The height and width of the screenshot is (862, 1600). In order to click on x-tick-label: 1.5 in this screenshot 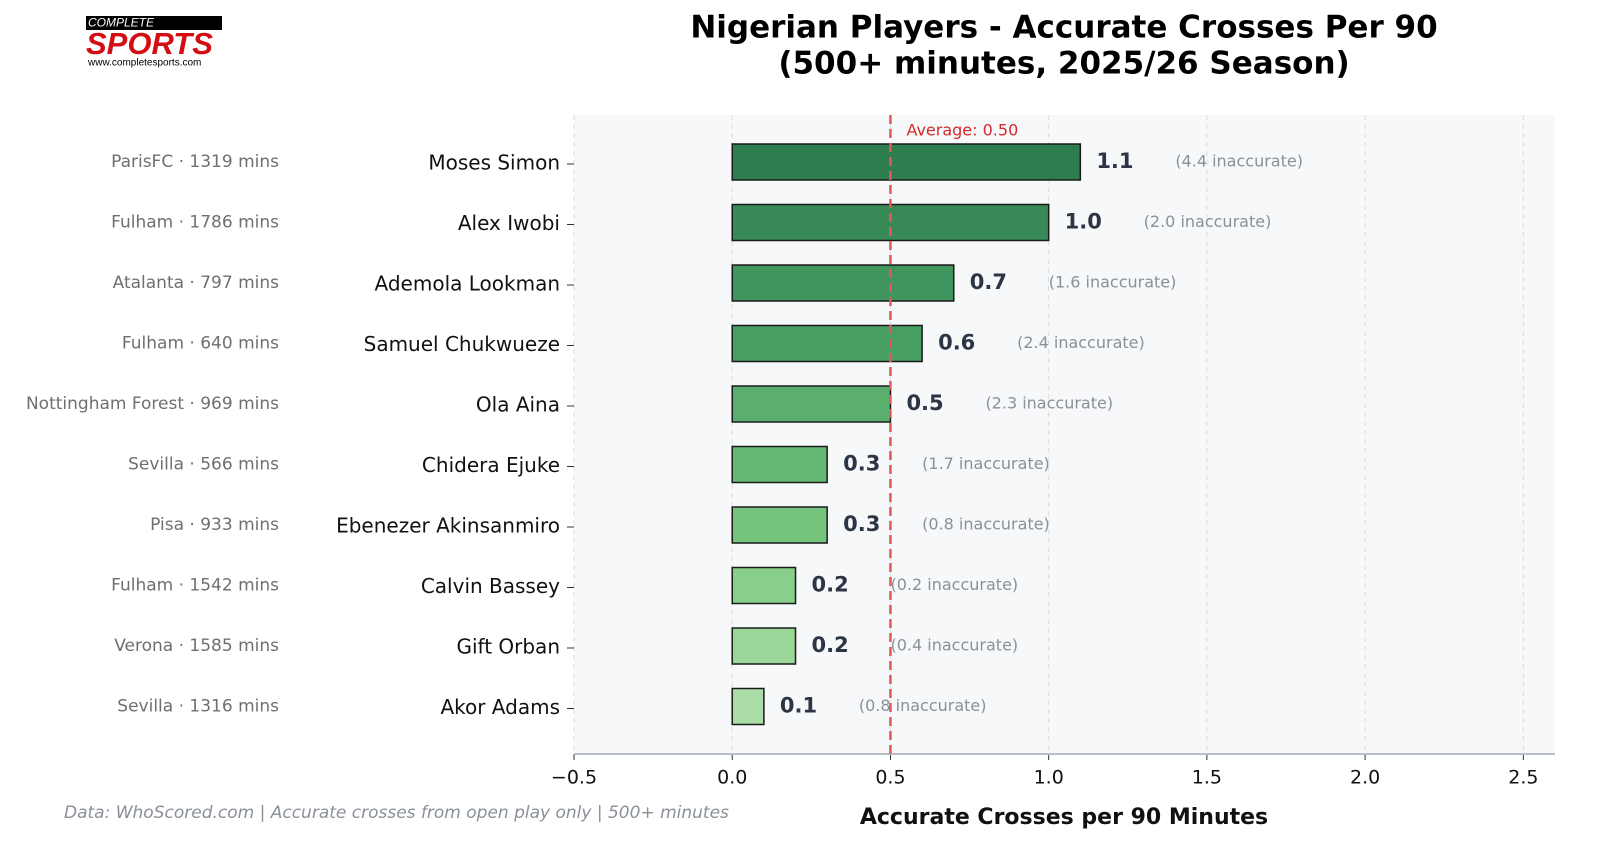, I will do `click(1207, 778)`.